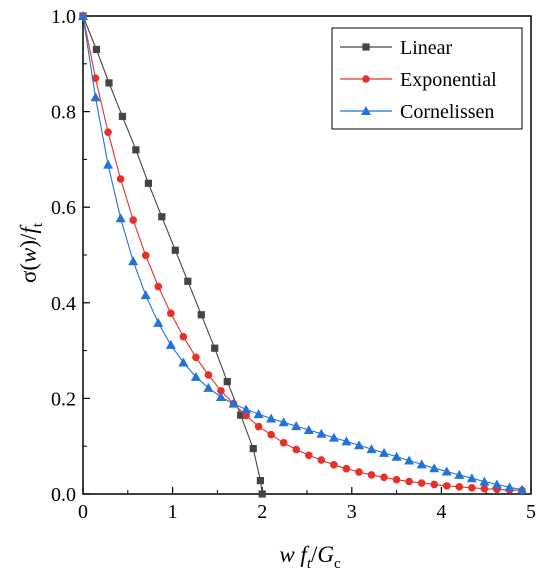 The width and height of the screenshot is (550, 585). I want to click on y-tick-label: 0.4, so click(63, 304).